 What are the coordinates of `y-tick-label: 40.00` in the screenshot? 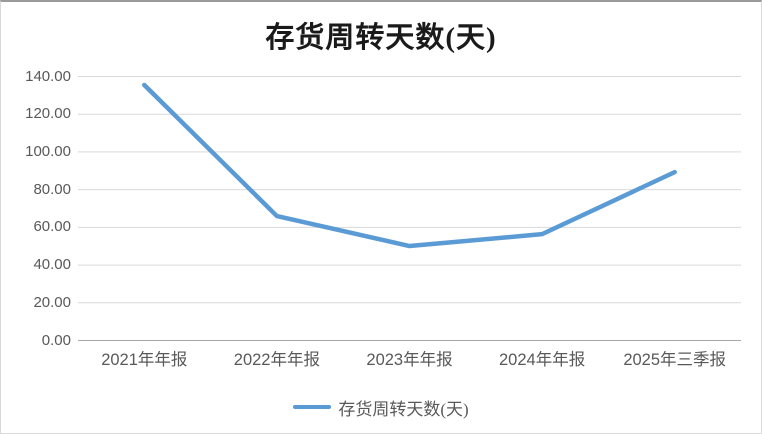 It's located at (52, 265).